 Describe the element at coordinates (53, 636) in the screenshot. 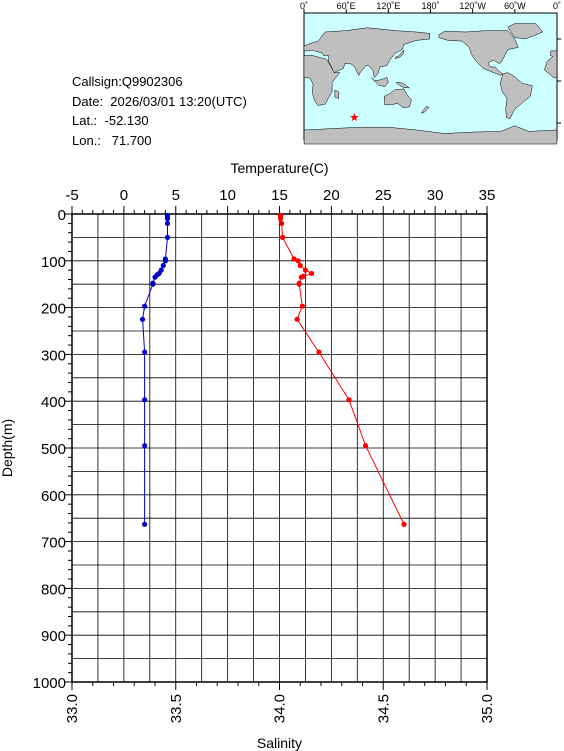

I see `depth-tick-label: 900` at that location.